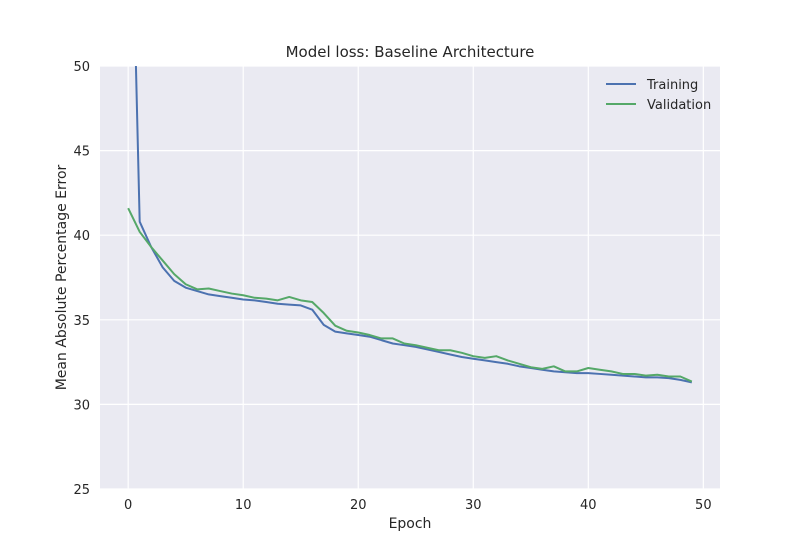  I want to click on legend: Training Validation, so click(658, 95).